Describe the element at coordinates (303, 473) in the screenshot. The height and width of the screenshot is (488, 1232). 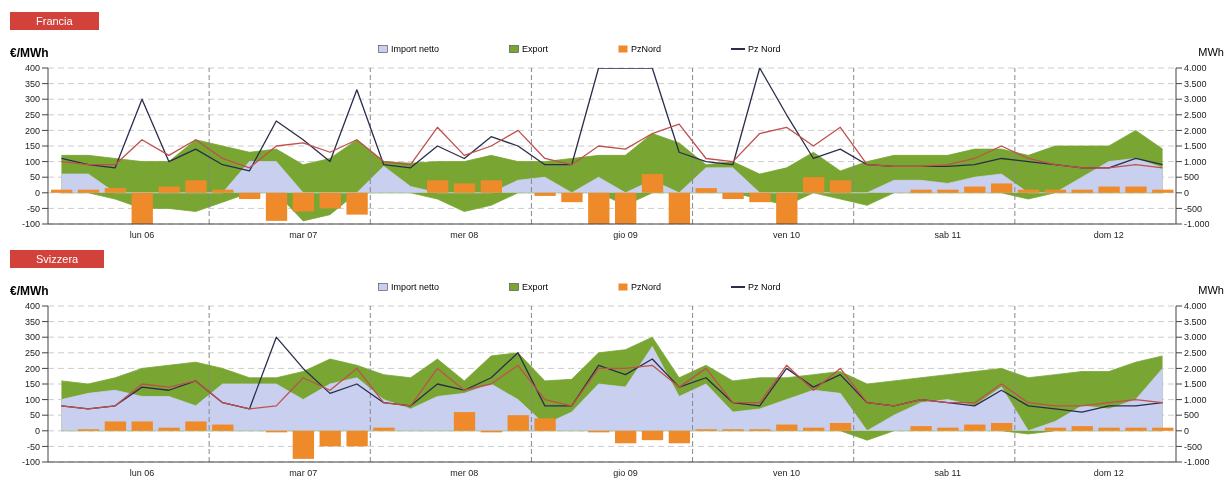
I see `x-tick-label: mar 07` at that location.